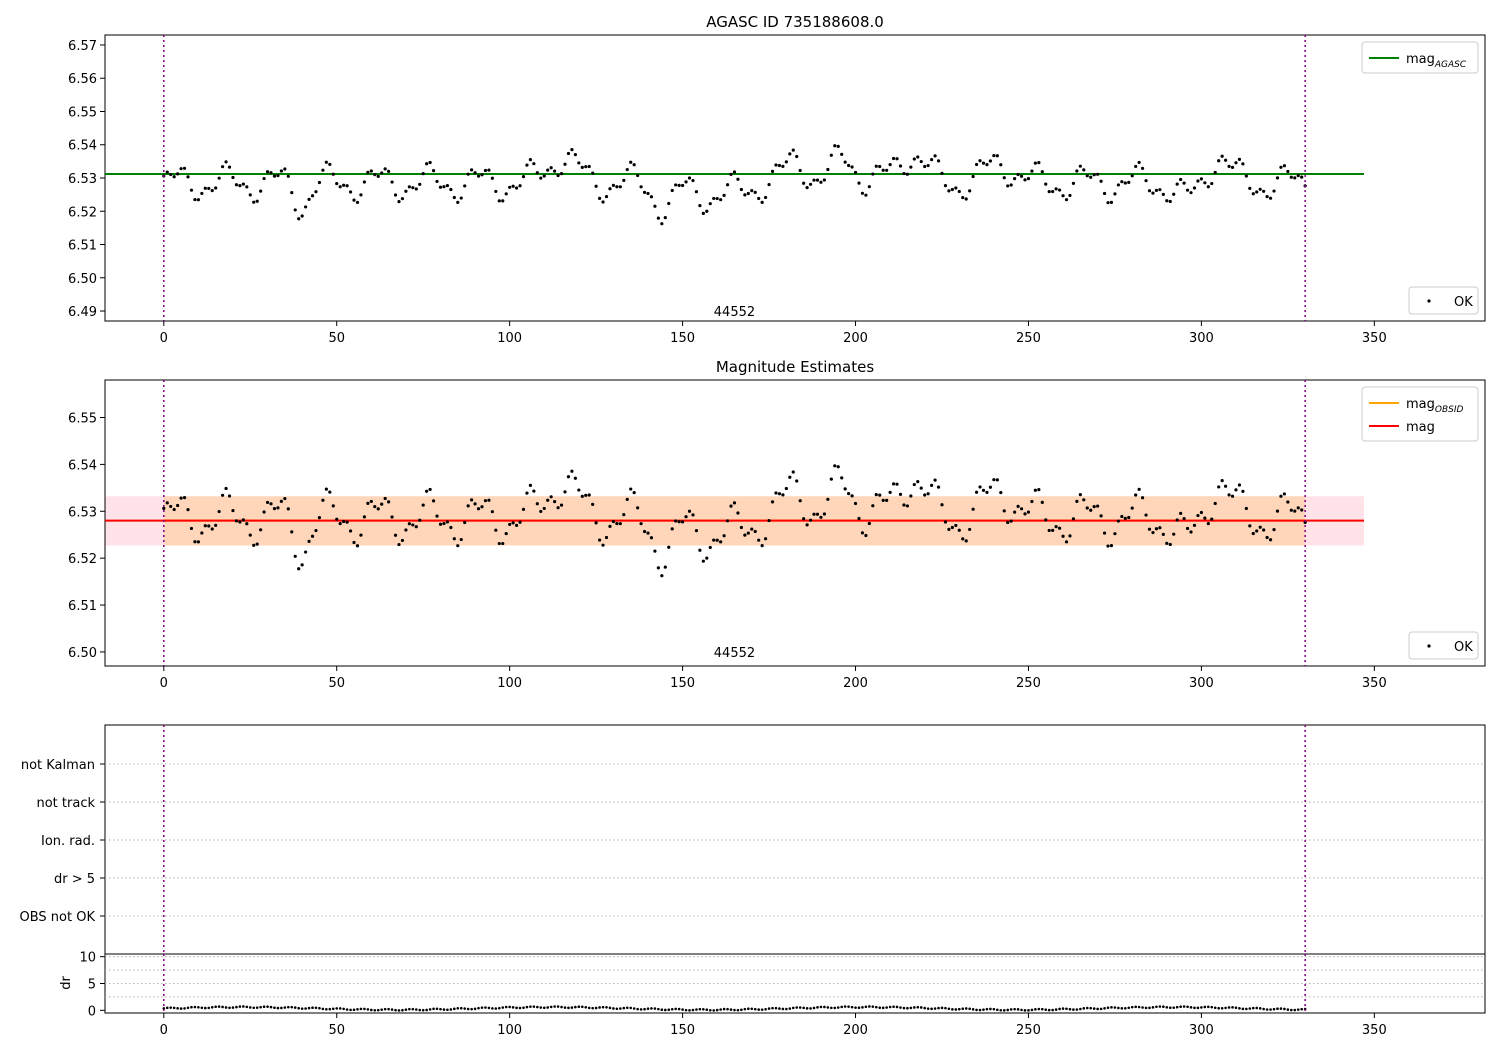  I want to click on obsid-label: 44552, so click(734, 653).